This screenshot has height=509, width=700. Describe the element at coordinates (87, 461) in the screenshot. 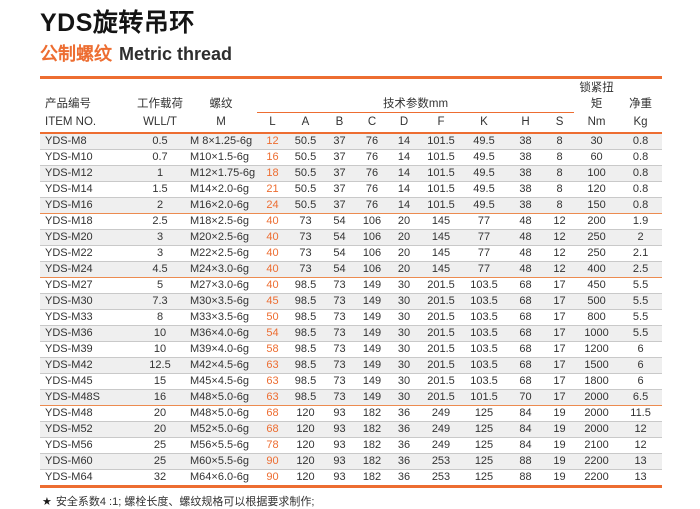

I see `cell-item: YDS-M60` at that location.